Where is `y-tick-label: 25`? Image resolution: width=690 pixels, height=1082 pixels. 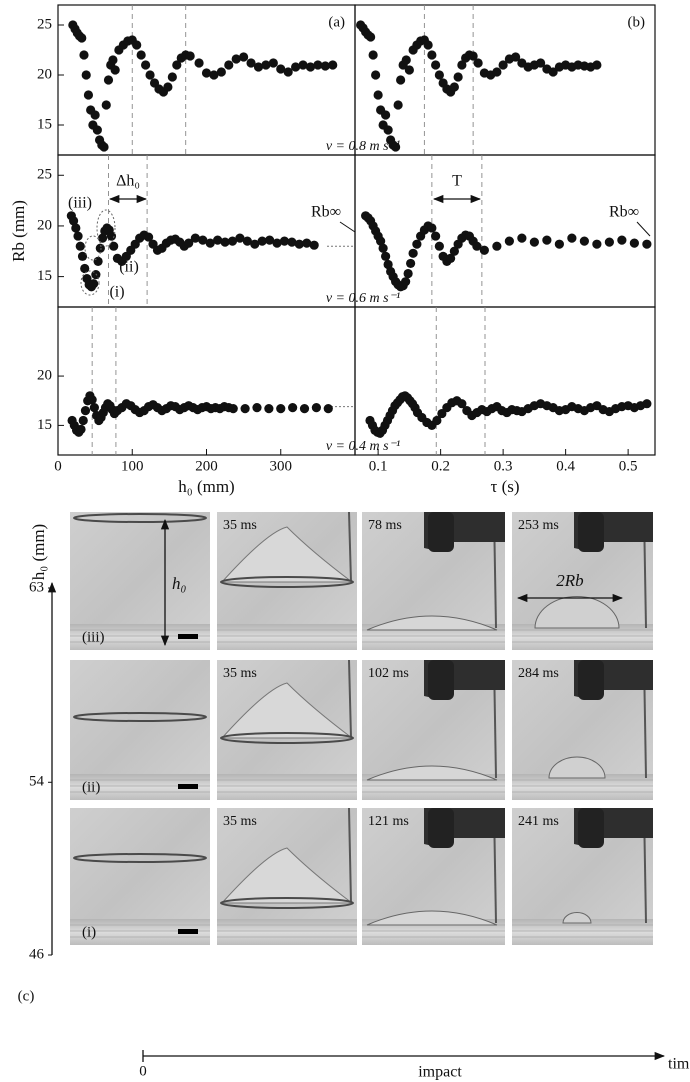
y-tick-label: 25 is located at coordinates (44, 175).